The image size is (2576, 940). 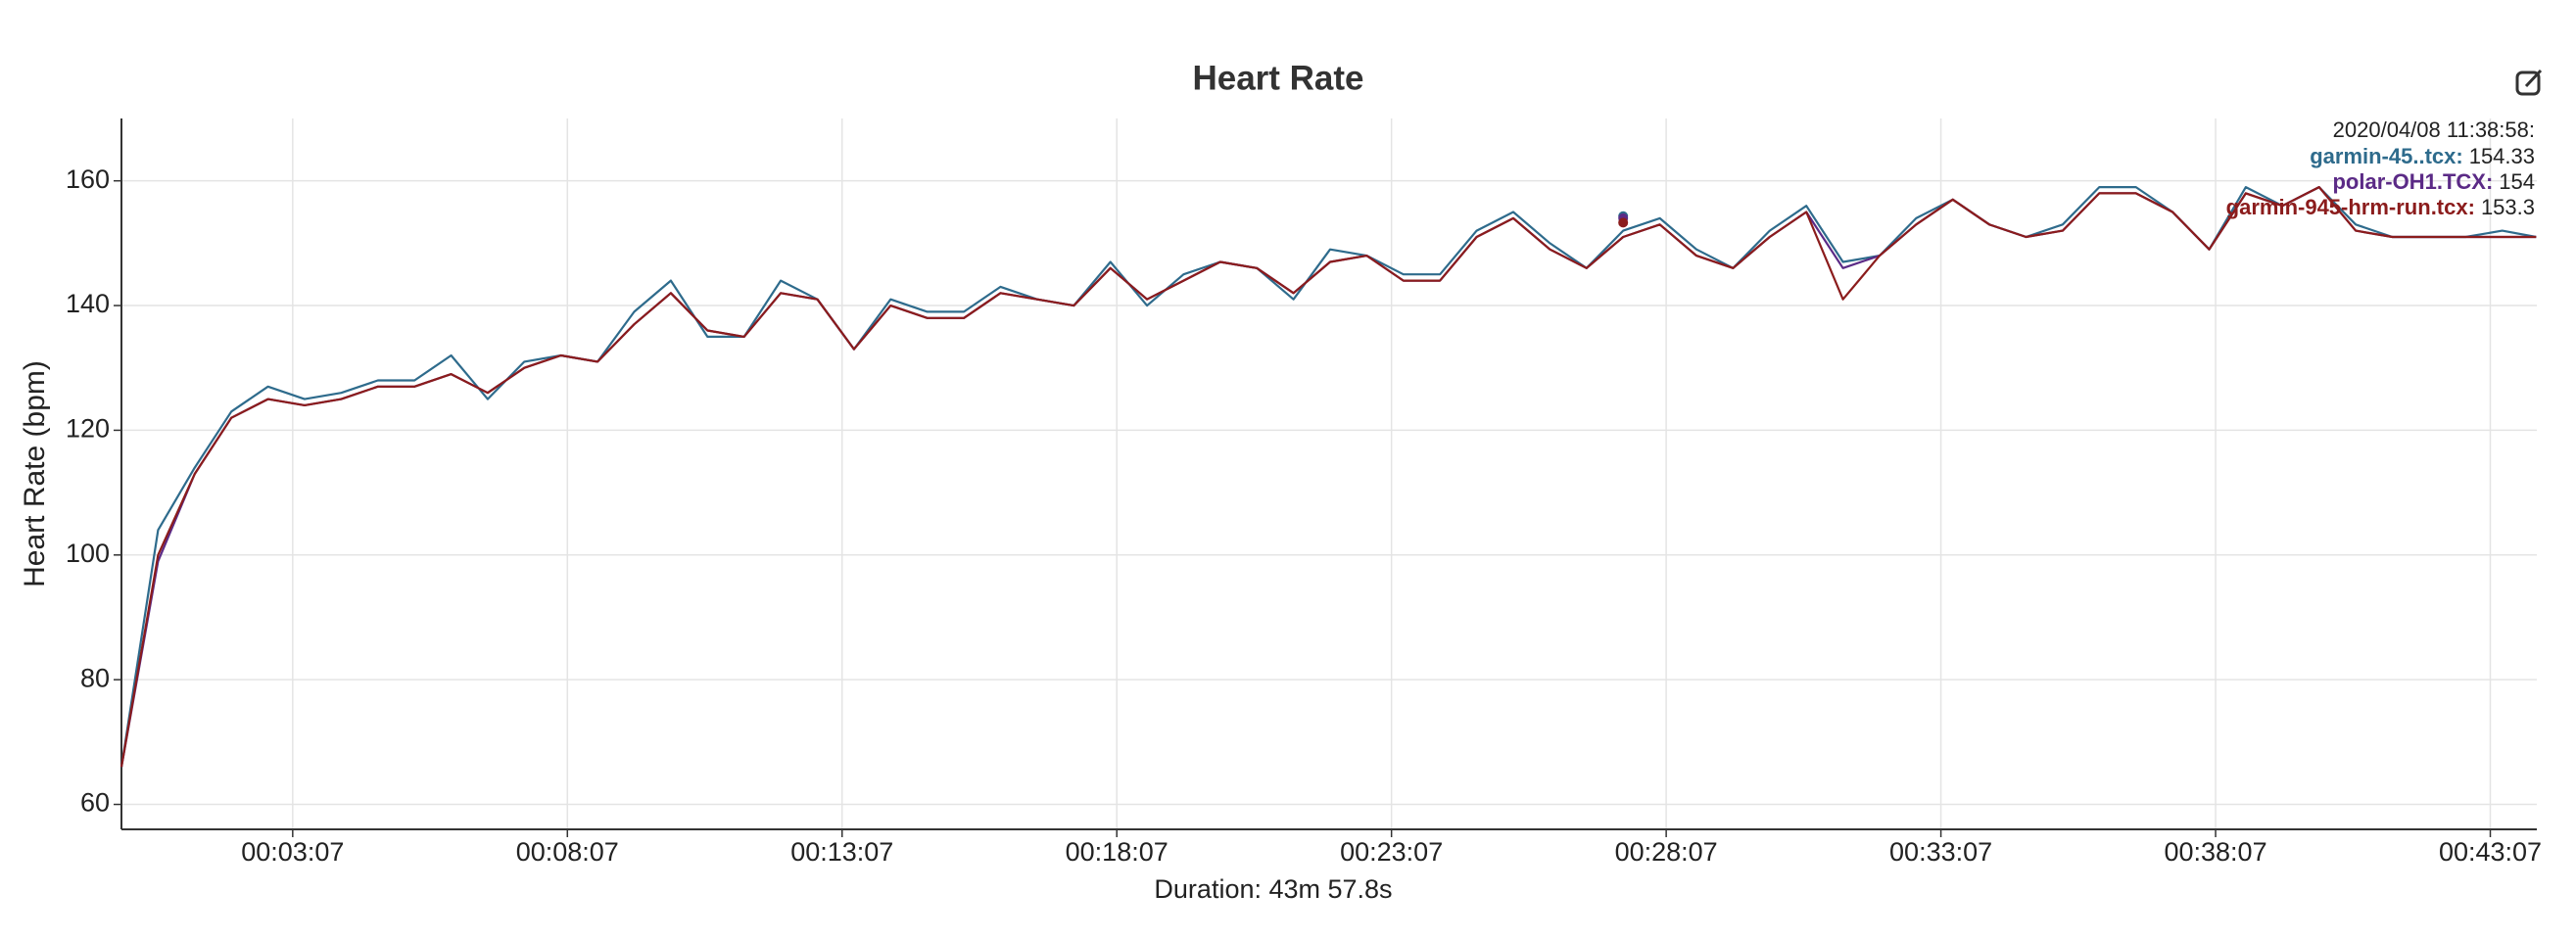 What do you see at coordinates (2508, 207) in the screenshot?
I see `tooltip-value: 153.3` at bounding box center [2508, 207].